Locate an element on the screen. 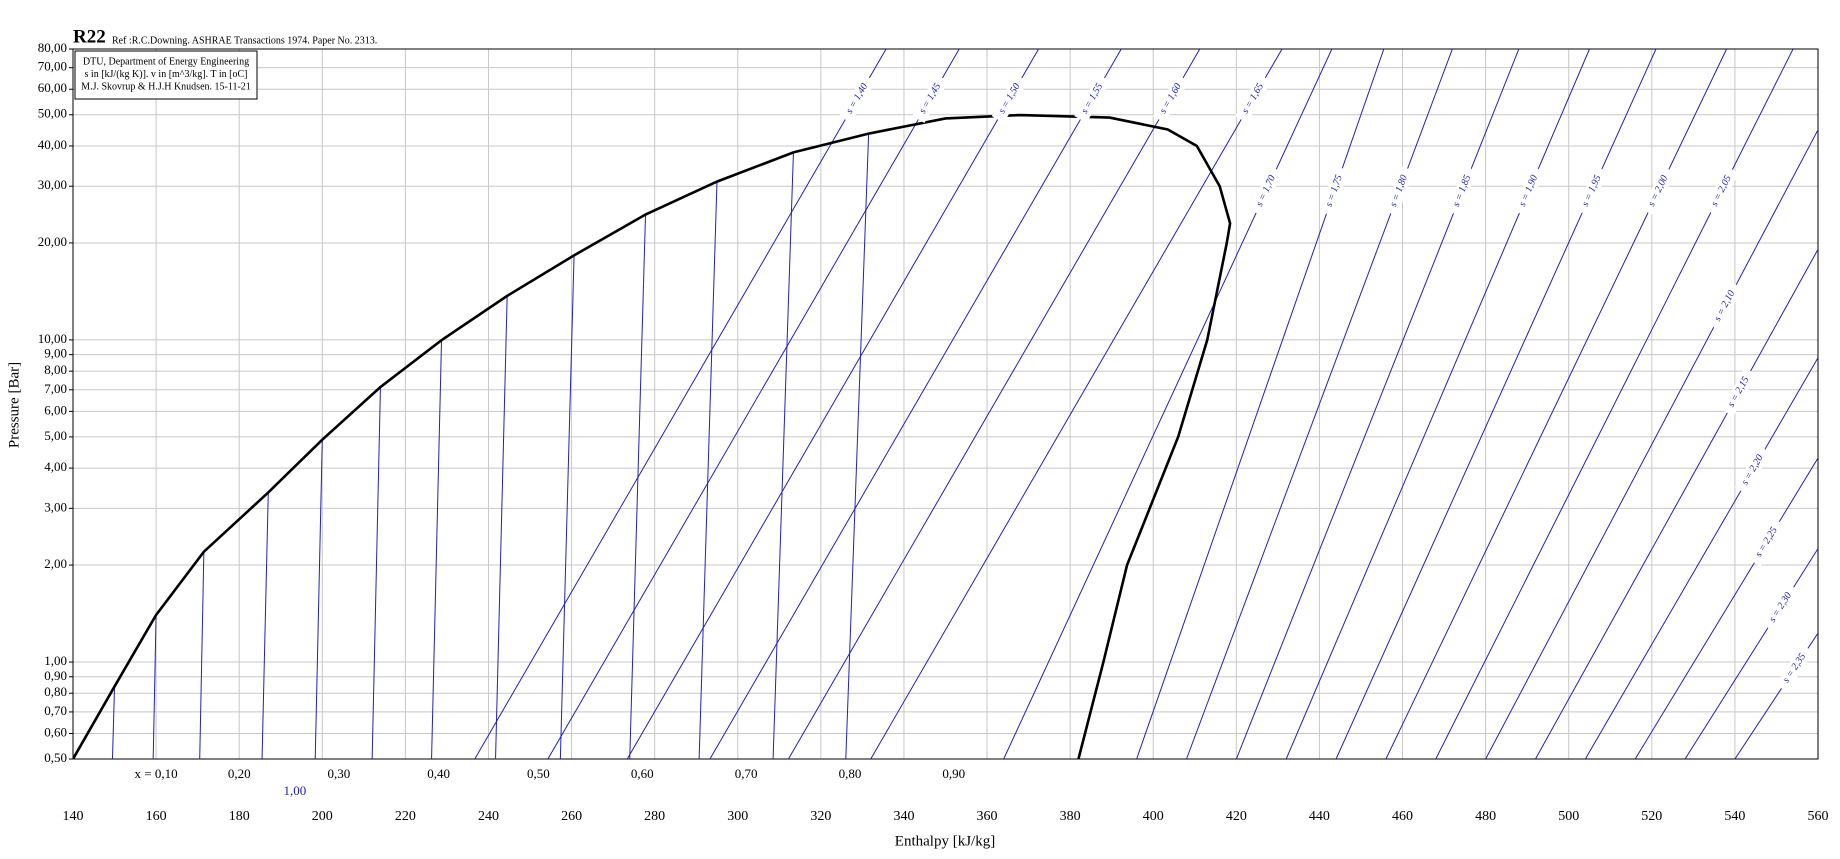 The height and width of the screenshot is (859, 1840). y-tick-label: 50,00 is located at coordinates (52, 113).